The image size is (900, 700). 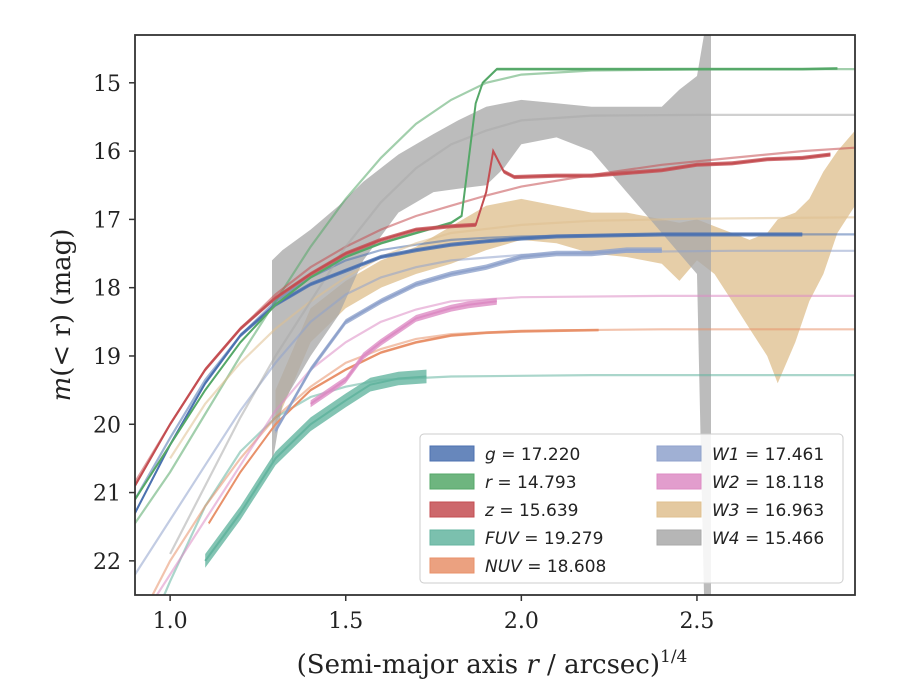 I want to click on legend-swatch-w2, so click(x=679, y=481).